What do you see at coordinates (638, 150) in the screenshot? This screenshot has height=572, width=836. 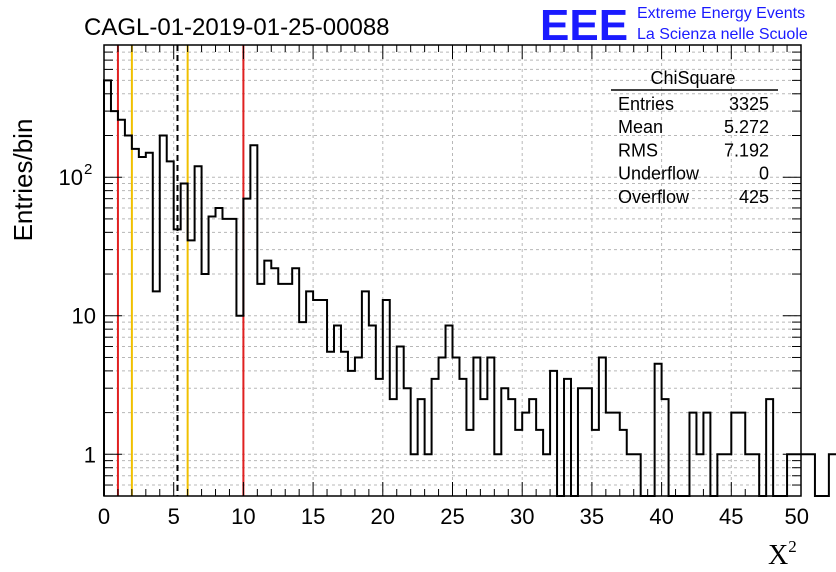 I see `stats-label: RMS` at bounding box center [638, 150].